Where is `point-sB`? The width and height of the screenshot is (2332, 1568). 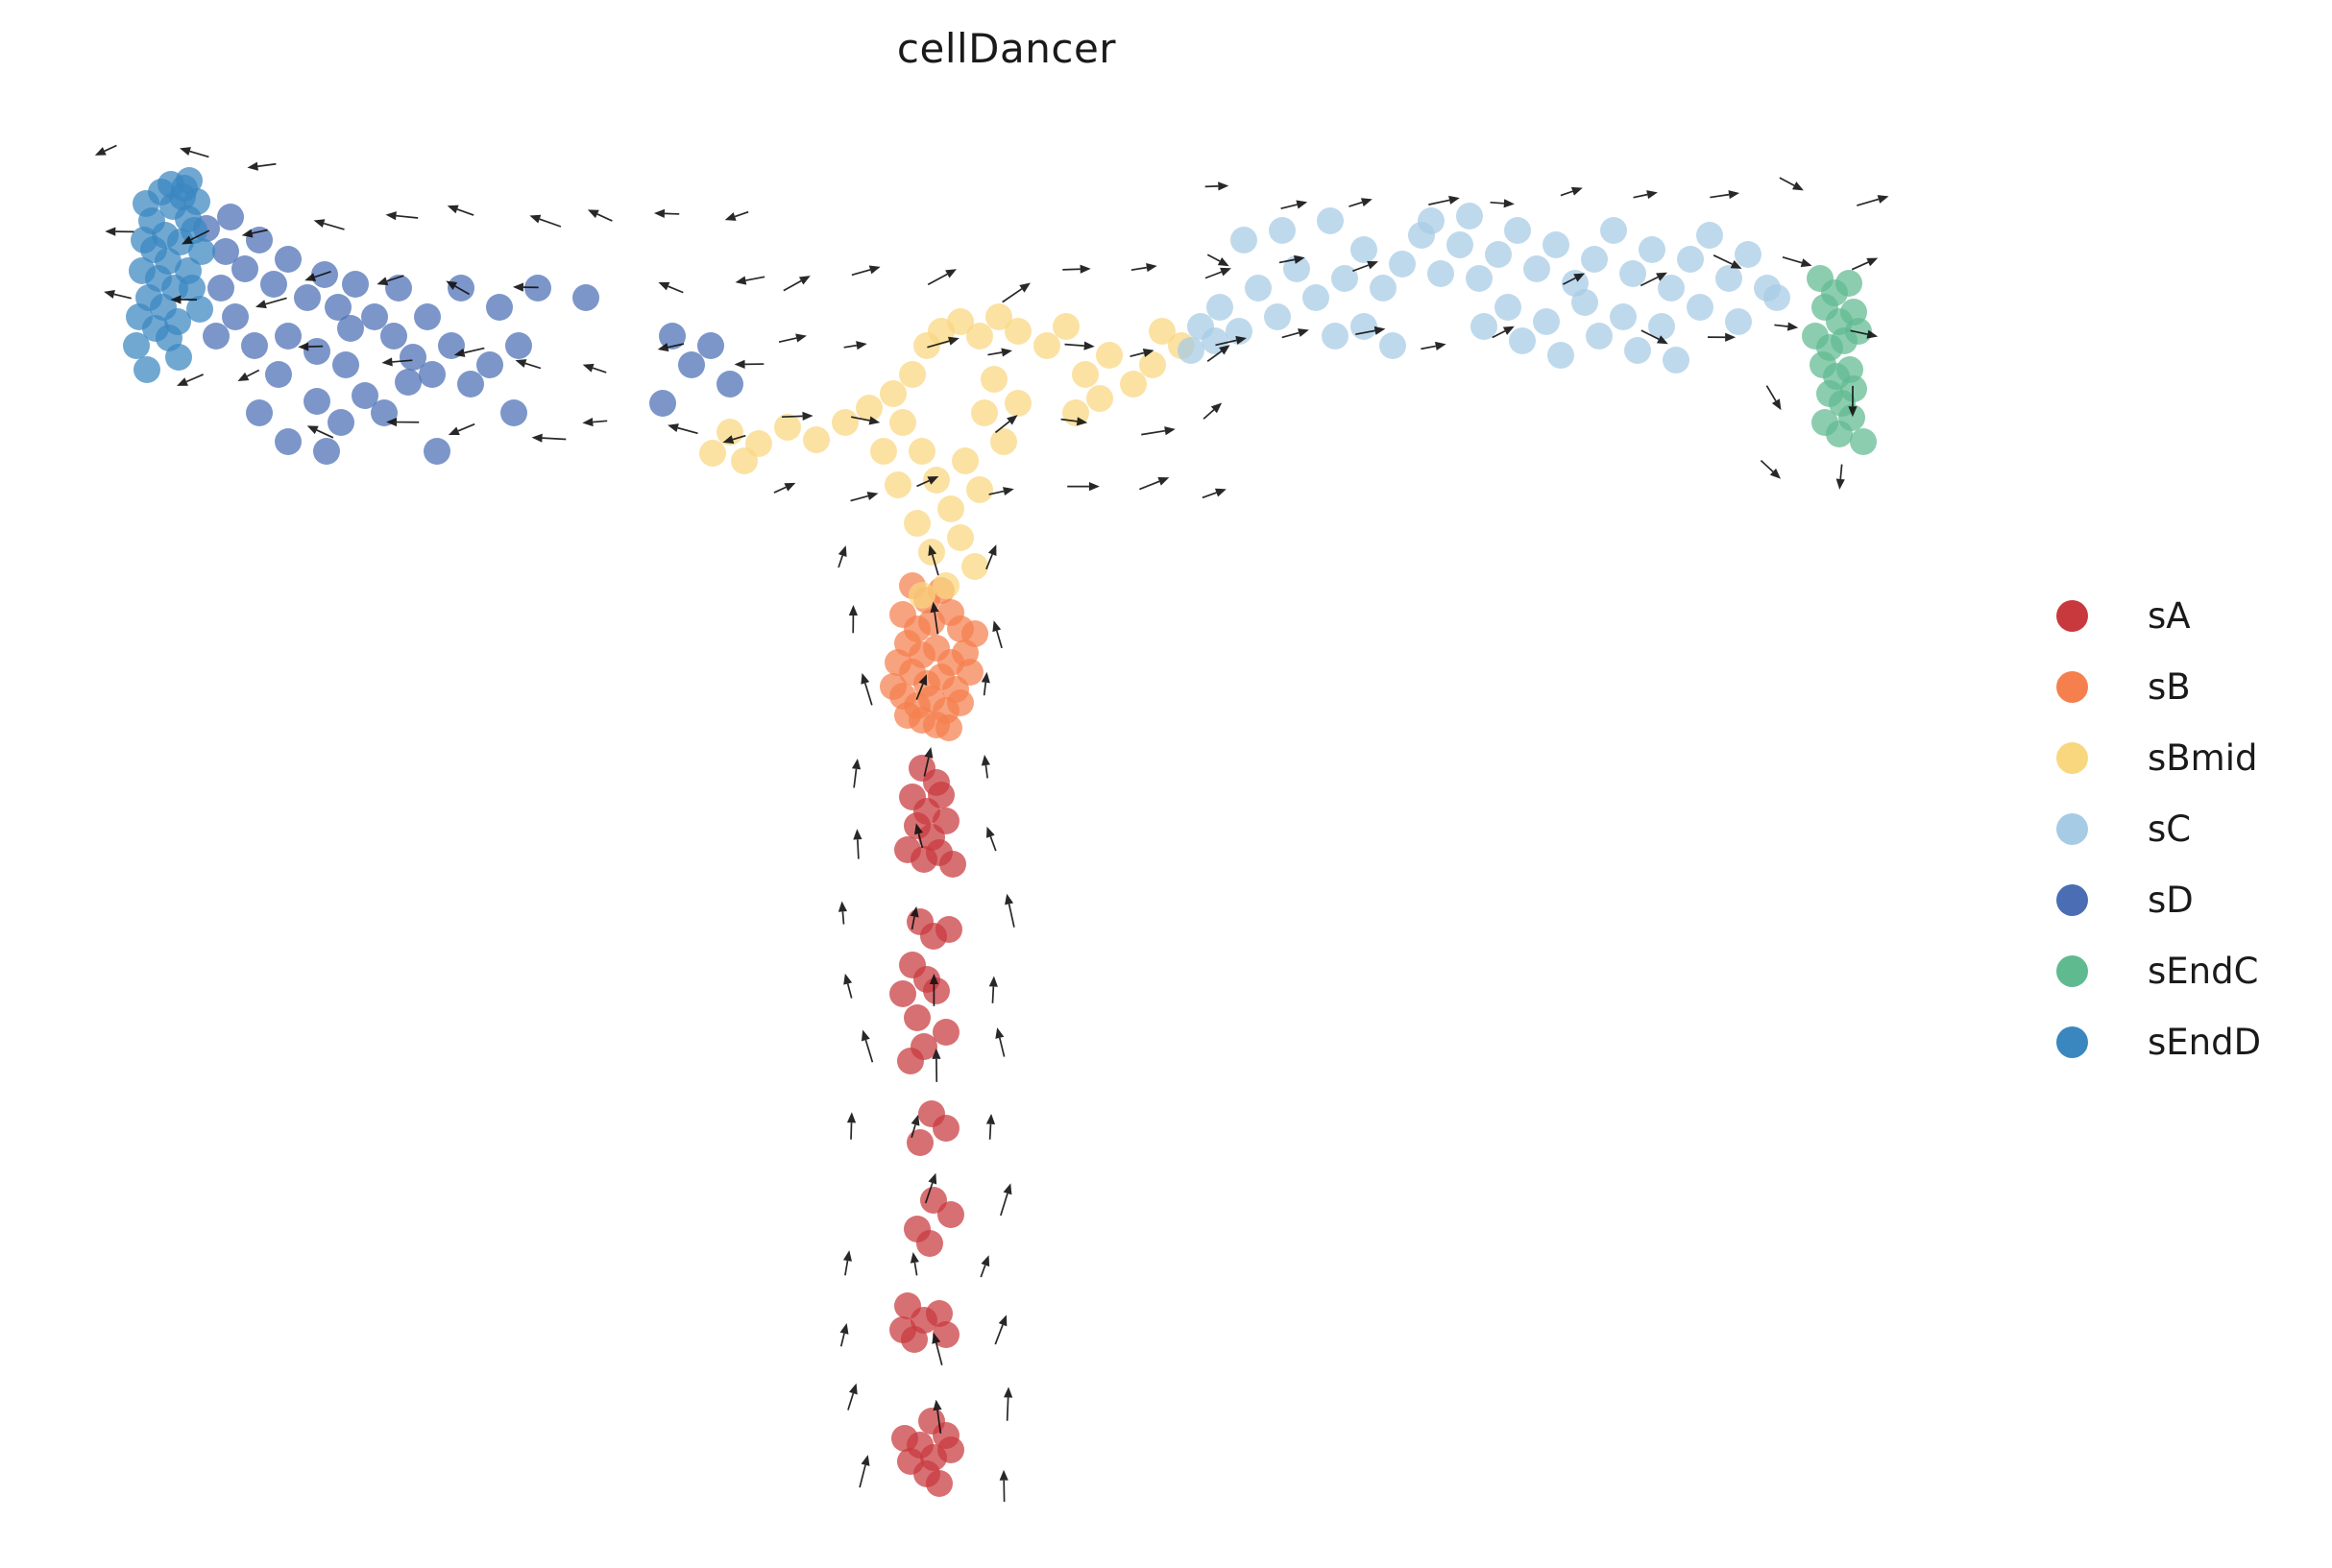 point-sB is located at coordinates (974, 633).